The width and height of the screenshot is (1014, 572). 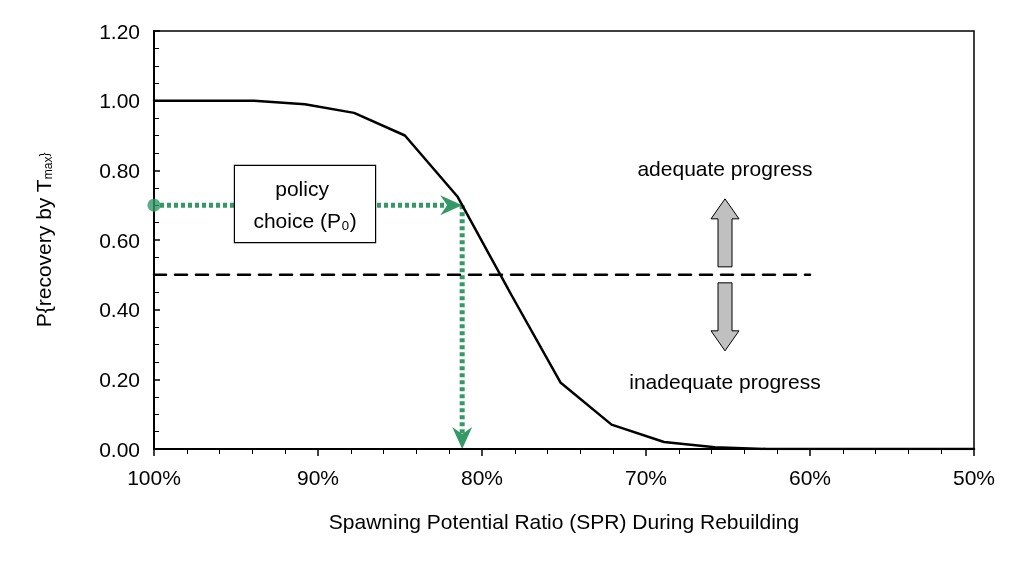 What do you see at coordinates (119, 240) in the screenshot?
I see `y-tick-label: 0.60` at bounding box center [119, 240].